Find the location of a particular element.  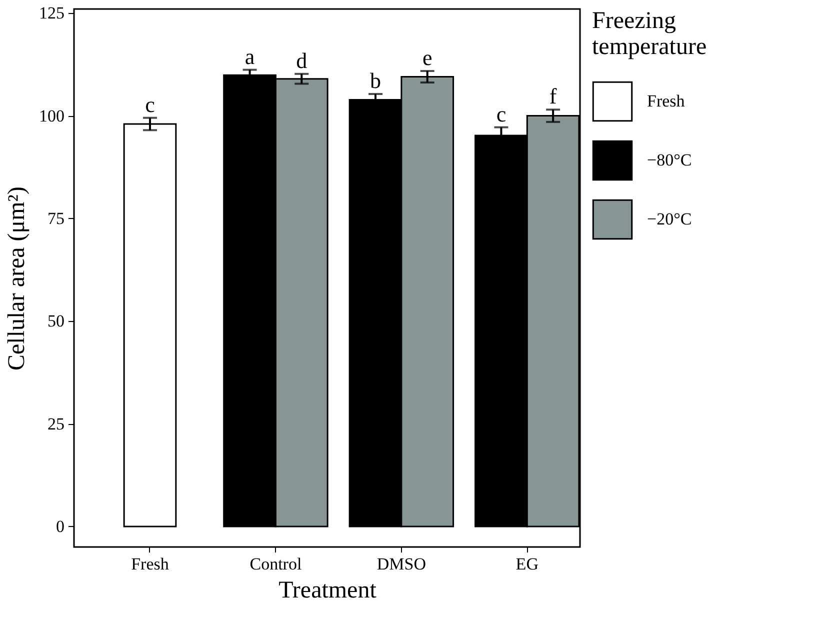

legend-title: Freezing temperature is located at coordinates (649, 34).